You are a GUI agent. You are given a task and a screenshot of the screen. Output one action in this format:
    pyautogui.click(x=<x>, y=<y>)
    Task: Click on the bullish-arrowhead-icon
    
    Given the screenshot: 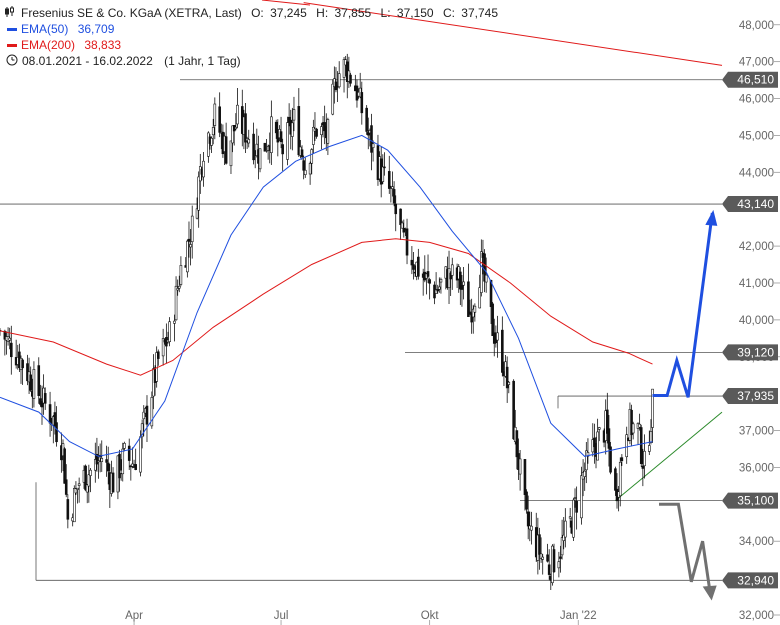 What is the action you would take?
    pyautogui.click(x=711, y=217)
    